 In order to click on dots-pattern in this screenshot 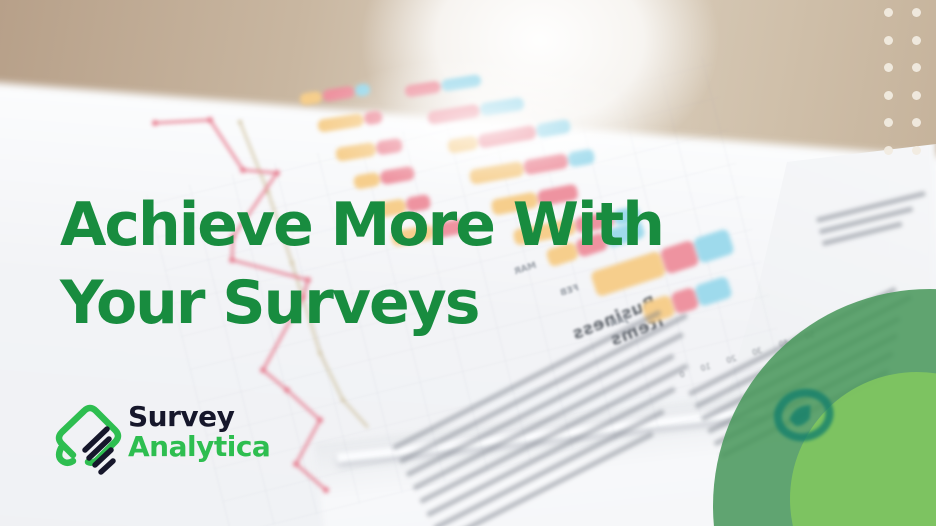, I will do `click(902, 81)`.